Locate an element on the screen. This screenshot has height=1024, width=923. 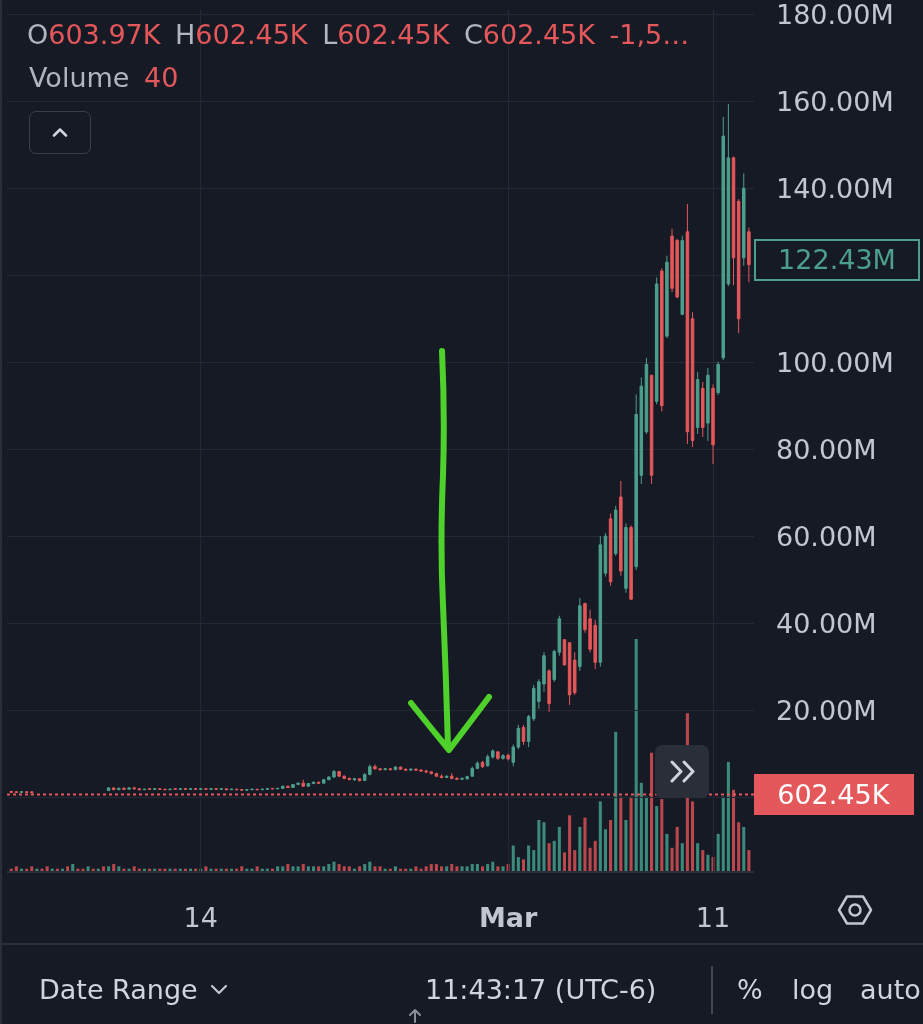
x-tick-label: Mar is located at coordinates (508, 918).